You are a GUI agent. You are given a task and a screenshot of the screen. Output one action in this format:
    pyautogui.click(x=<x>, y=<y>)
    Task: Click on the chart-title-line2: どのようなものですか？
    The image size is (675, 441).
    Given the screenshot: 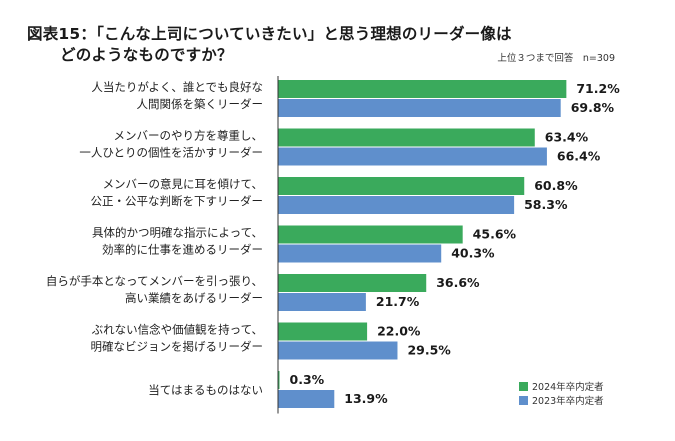 What is the action you would take?
    pyautogui.click(x=146, y=55)
    